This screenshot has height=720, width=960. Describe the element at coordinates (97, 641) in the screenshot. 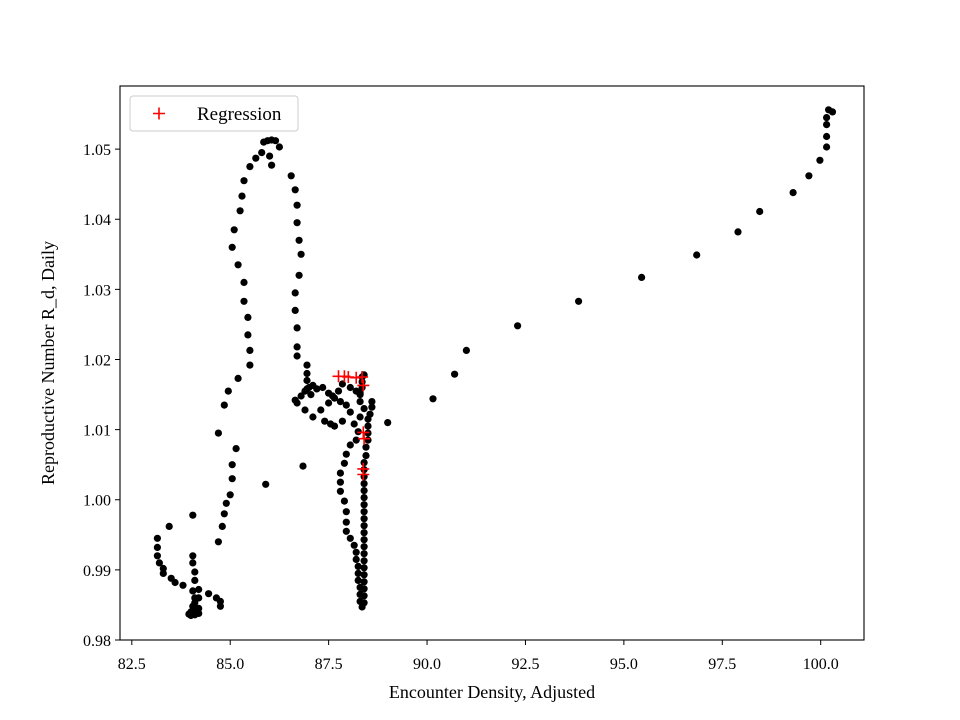

I see `y-tick-label: 0.98` at that location.